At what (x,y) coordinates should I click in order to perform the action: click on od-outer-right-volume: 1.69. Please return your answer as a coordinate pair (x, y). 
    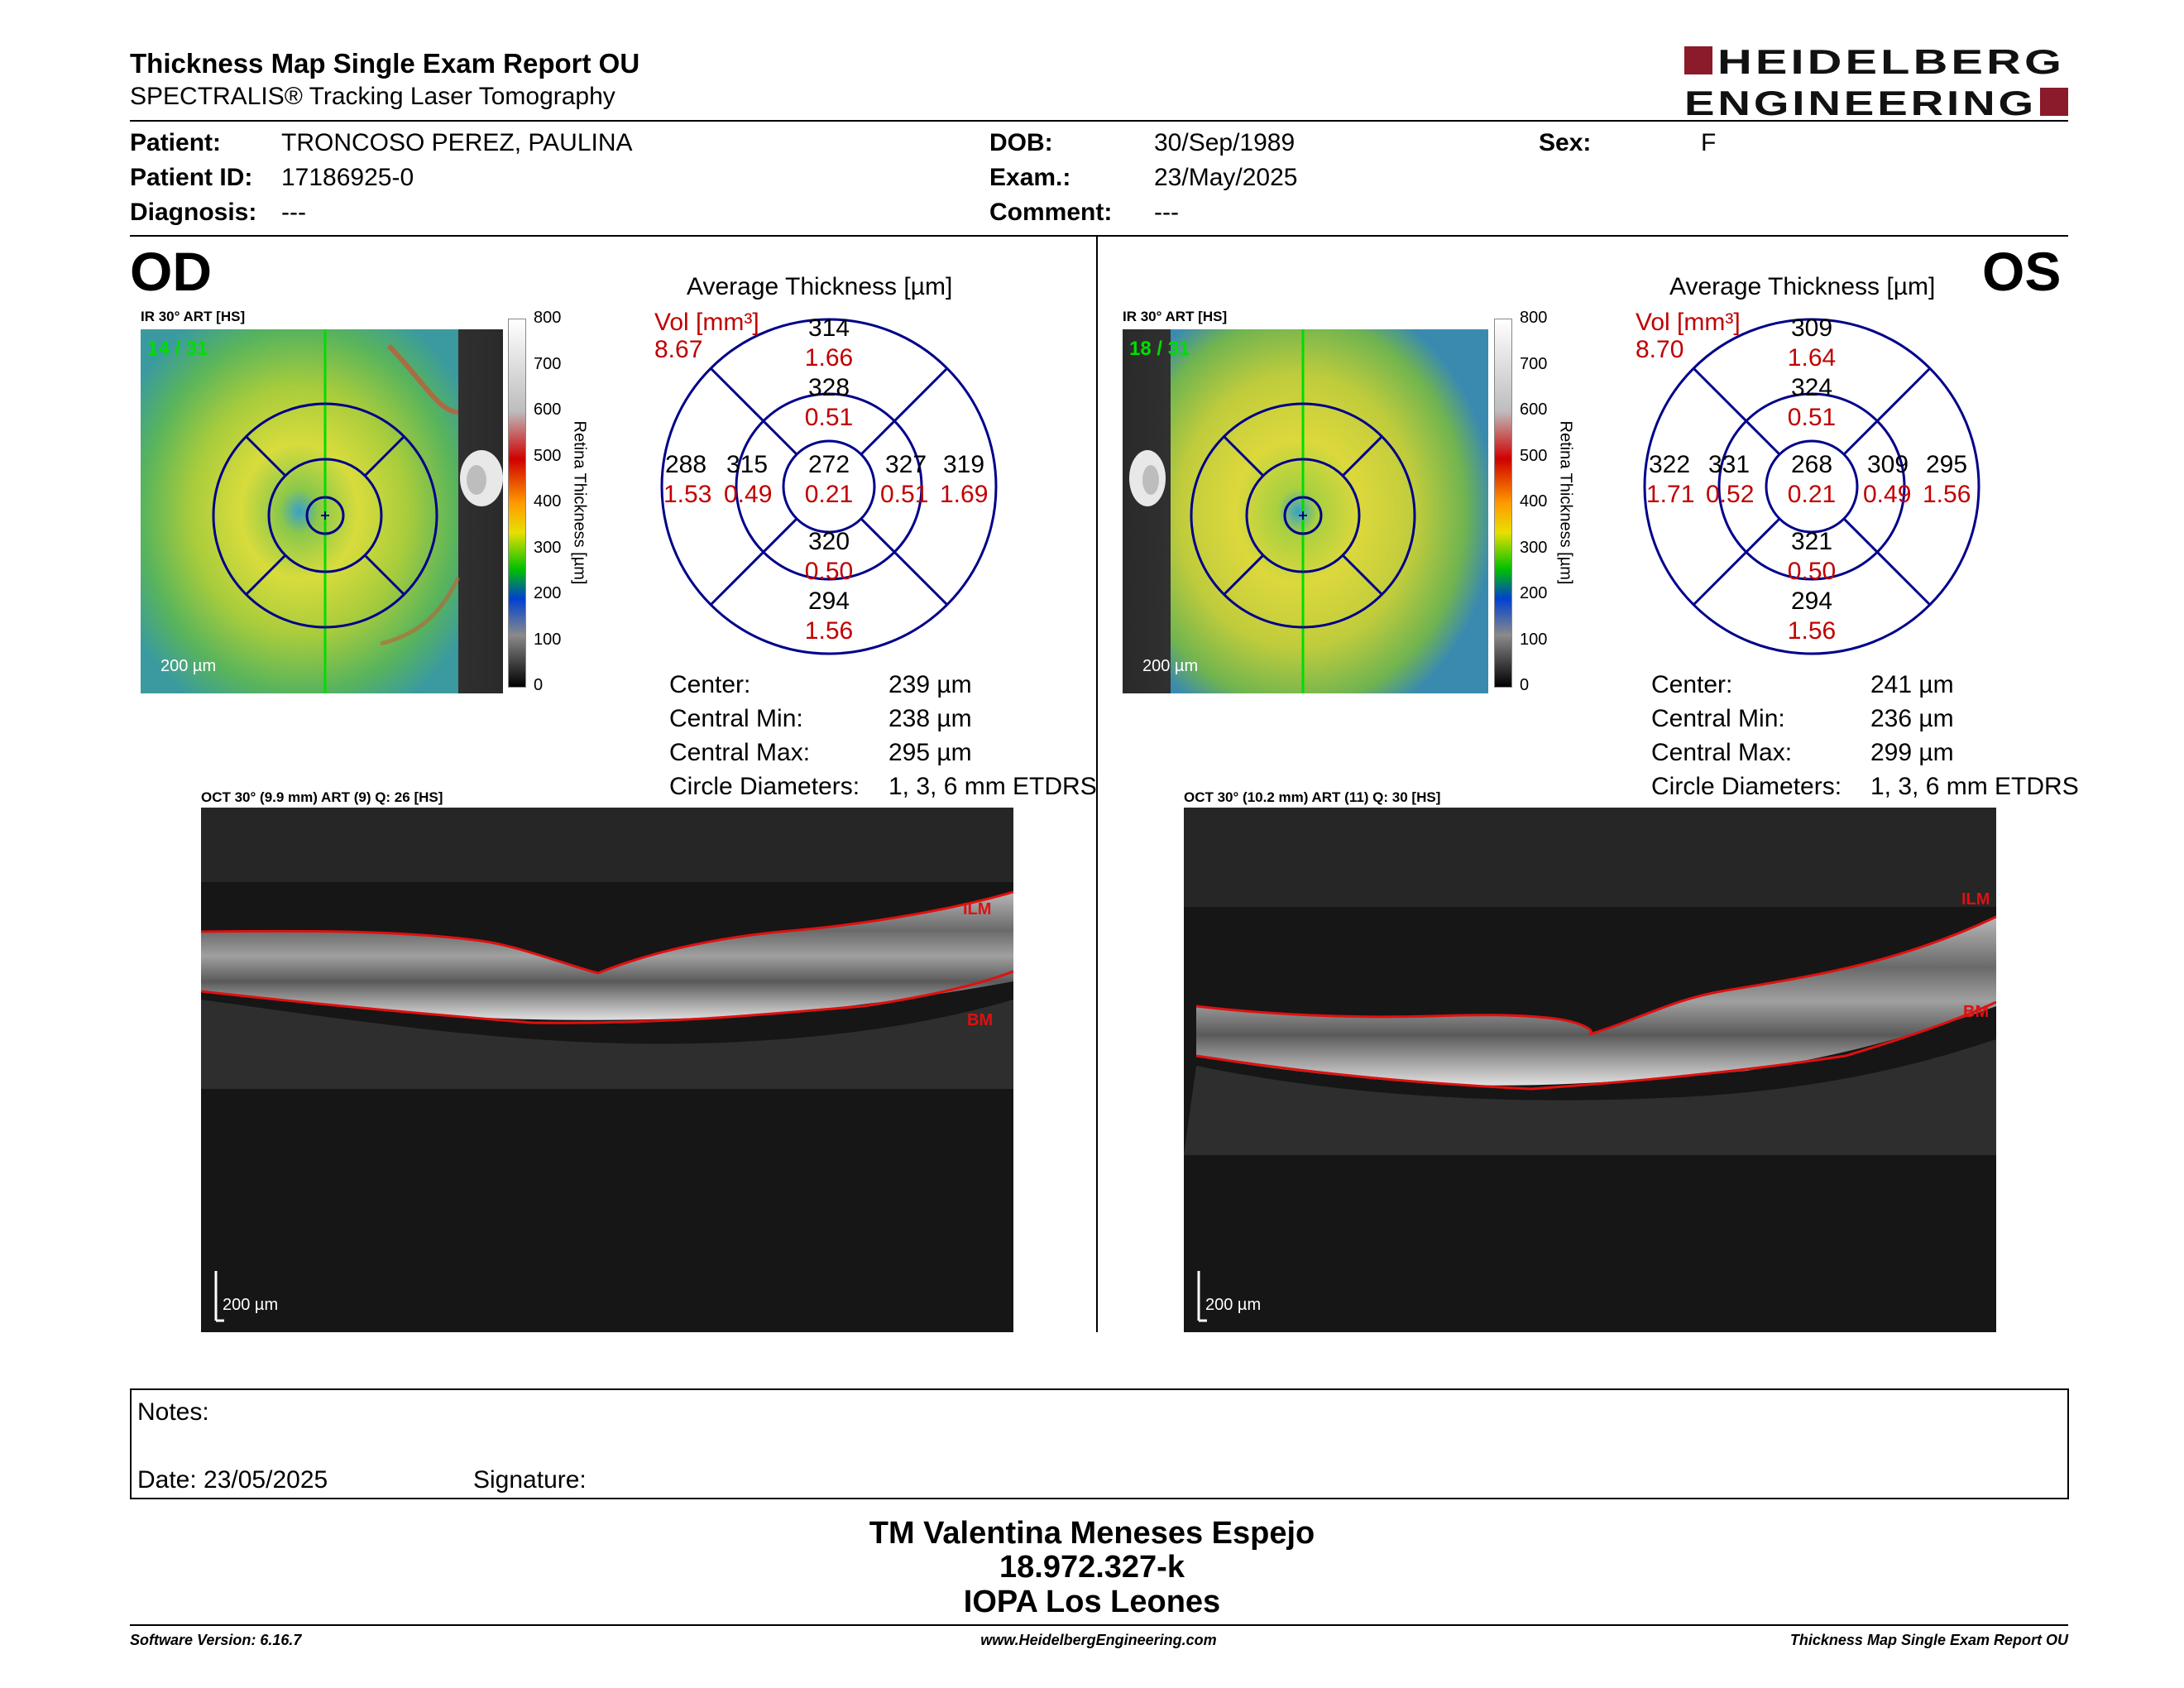
    Looking at the image, I should click on (964, 494).